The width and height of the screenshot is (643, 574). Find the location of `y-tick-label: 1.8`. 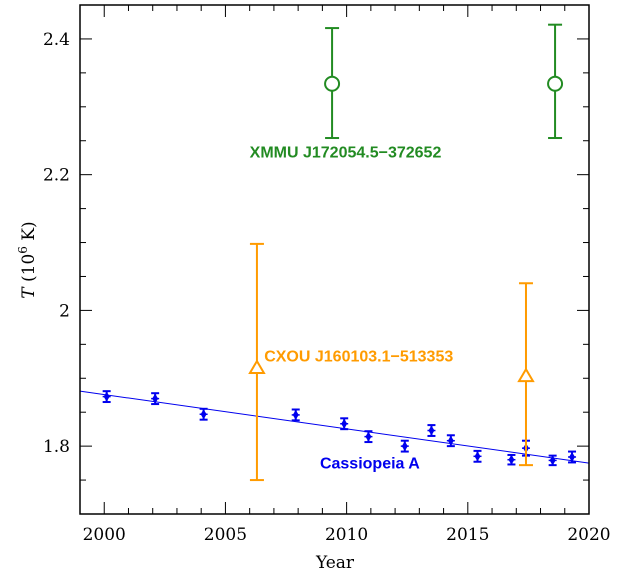

y-tick-label: 1.8 is located at coordinates (56, 447).